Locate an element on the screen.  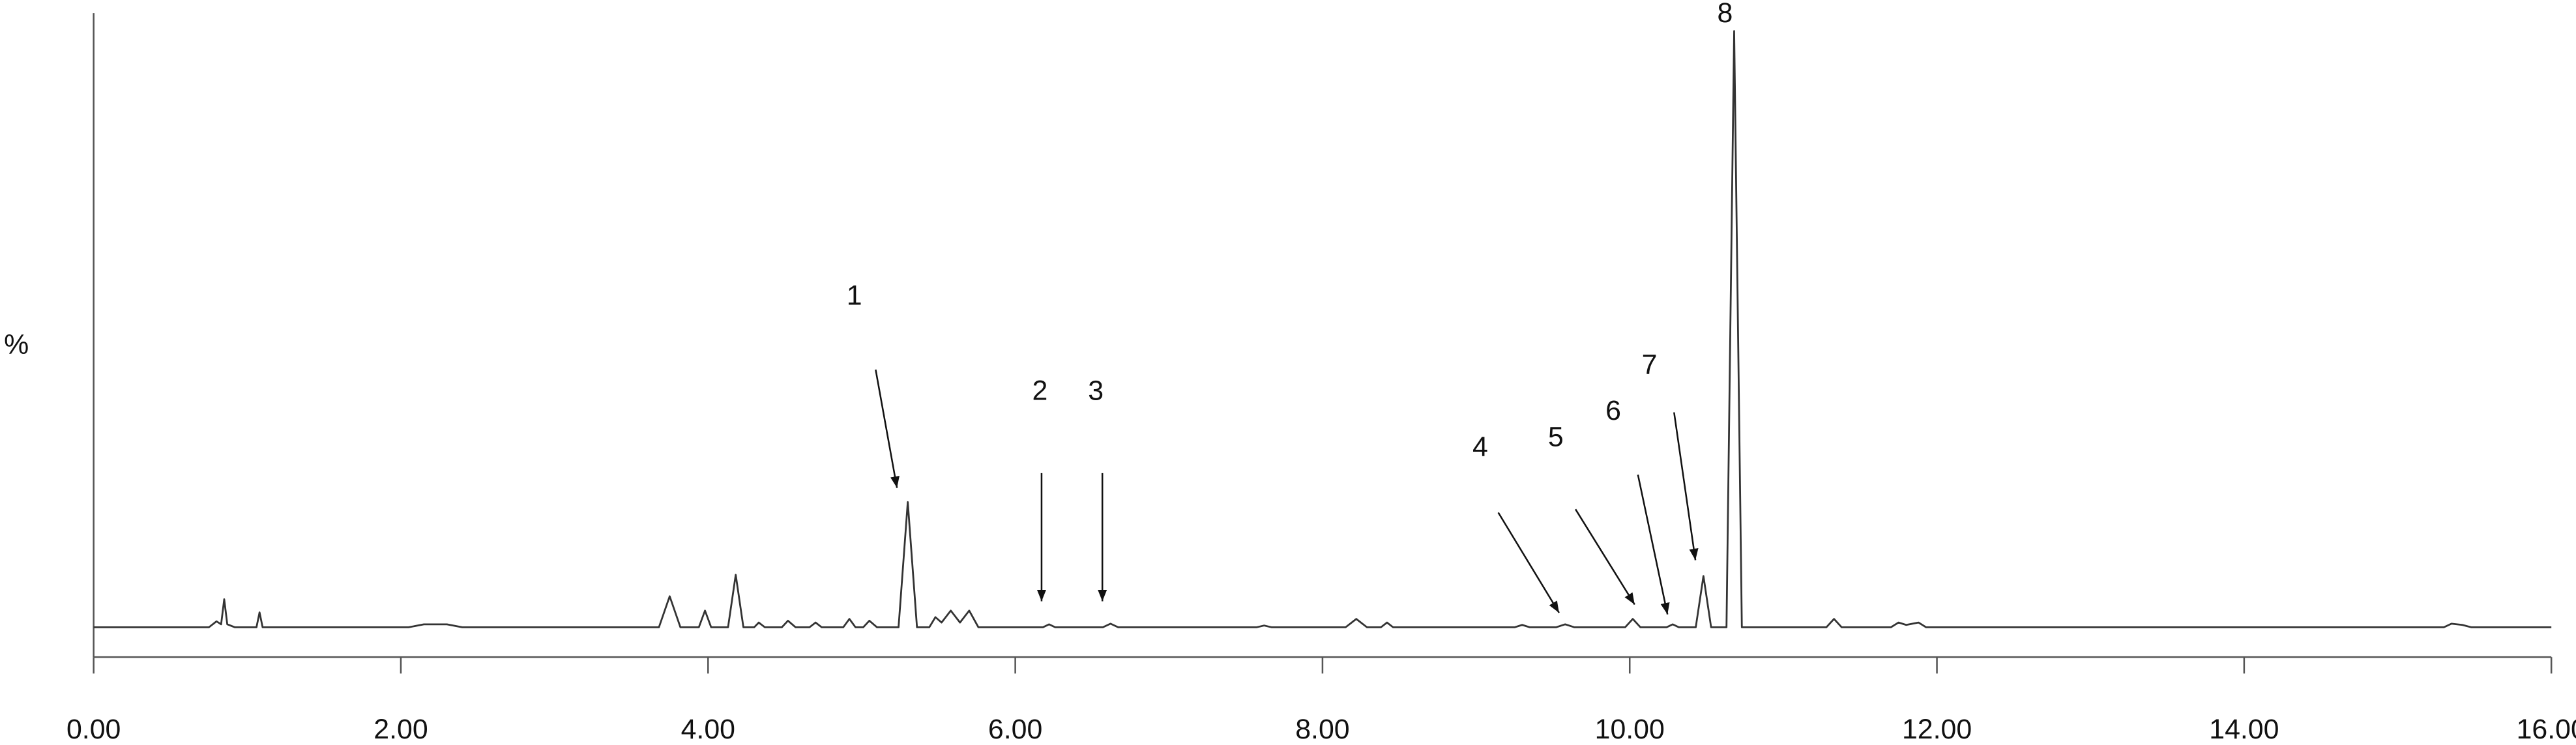
peak-label: 8 is located at coordinates (1725, 14).